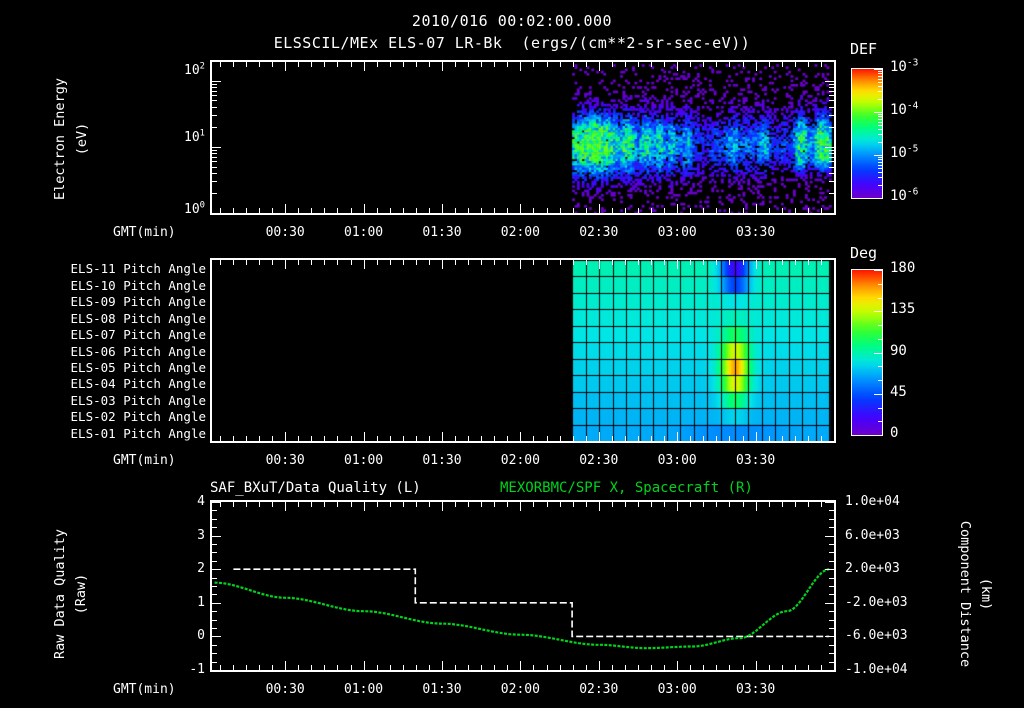 The image size is (1024, 708). What do you see at coordinates (138, 367) in the screenshot?
I see `els-row-label: ELS-05 Pitch Angle` at bounding box center [138, 367].